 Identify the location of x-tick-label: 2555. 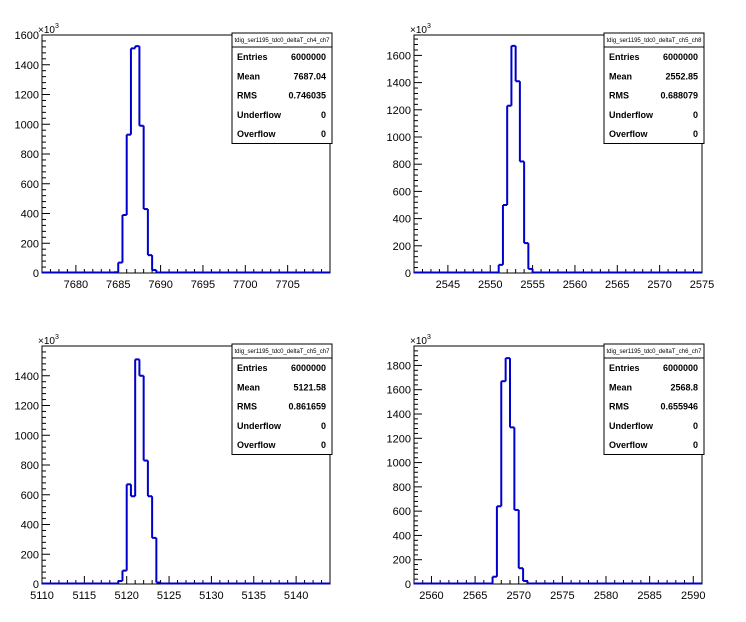
(532, 285).